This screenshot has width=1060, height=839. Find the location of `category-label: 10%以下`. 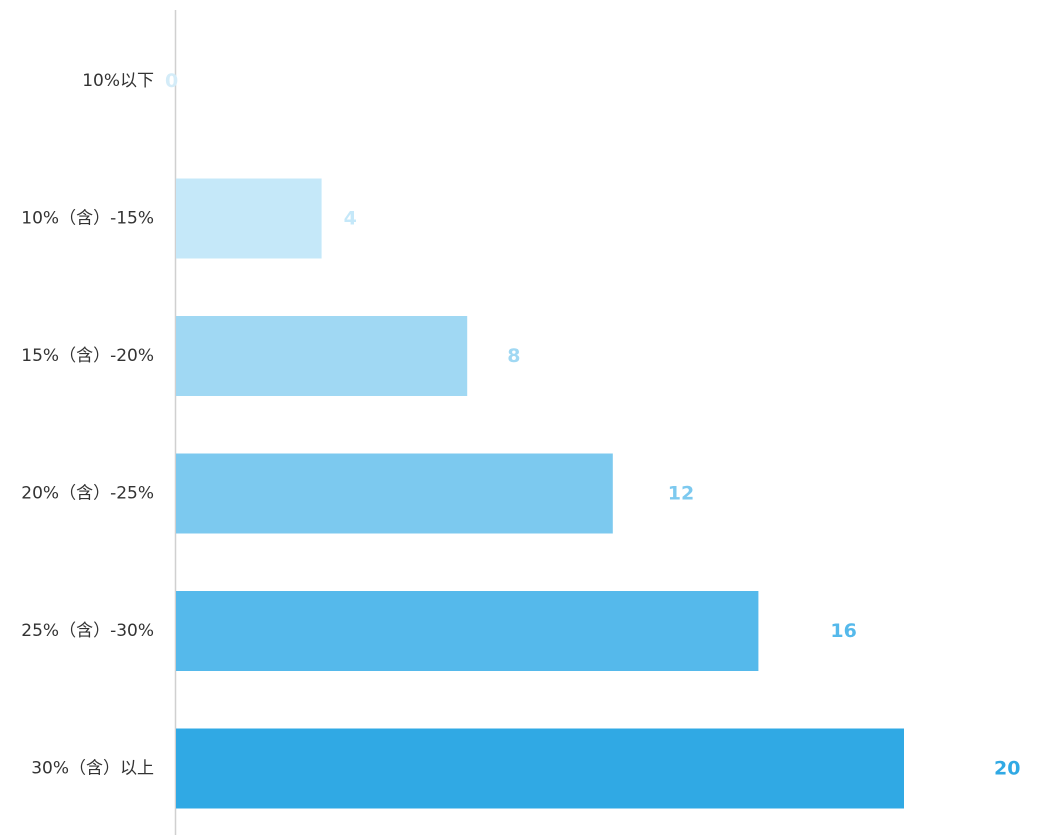

category-label: 10%以下 is located at coordinates (118, 81).